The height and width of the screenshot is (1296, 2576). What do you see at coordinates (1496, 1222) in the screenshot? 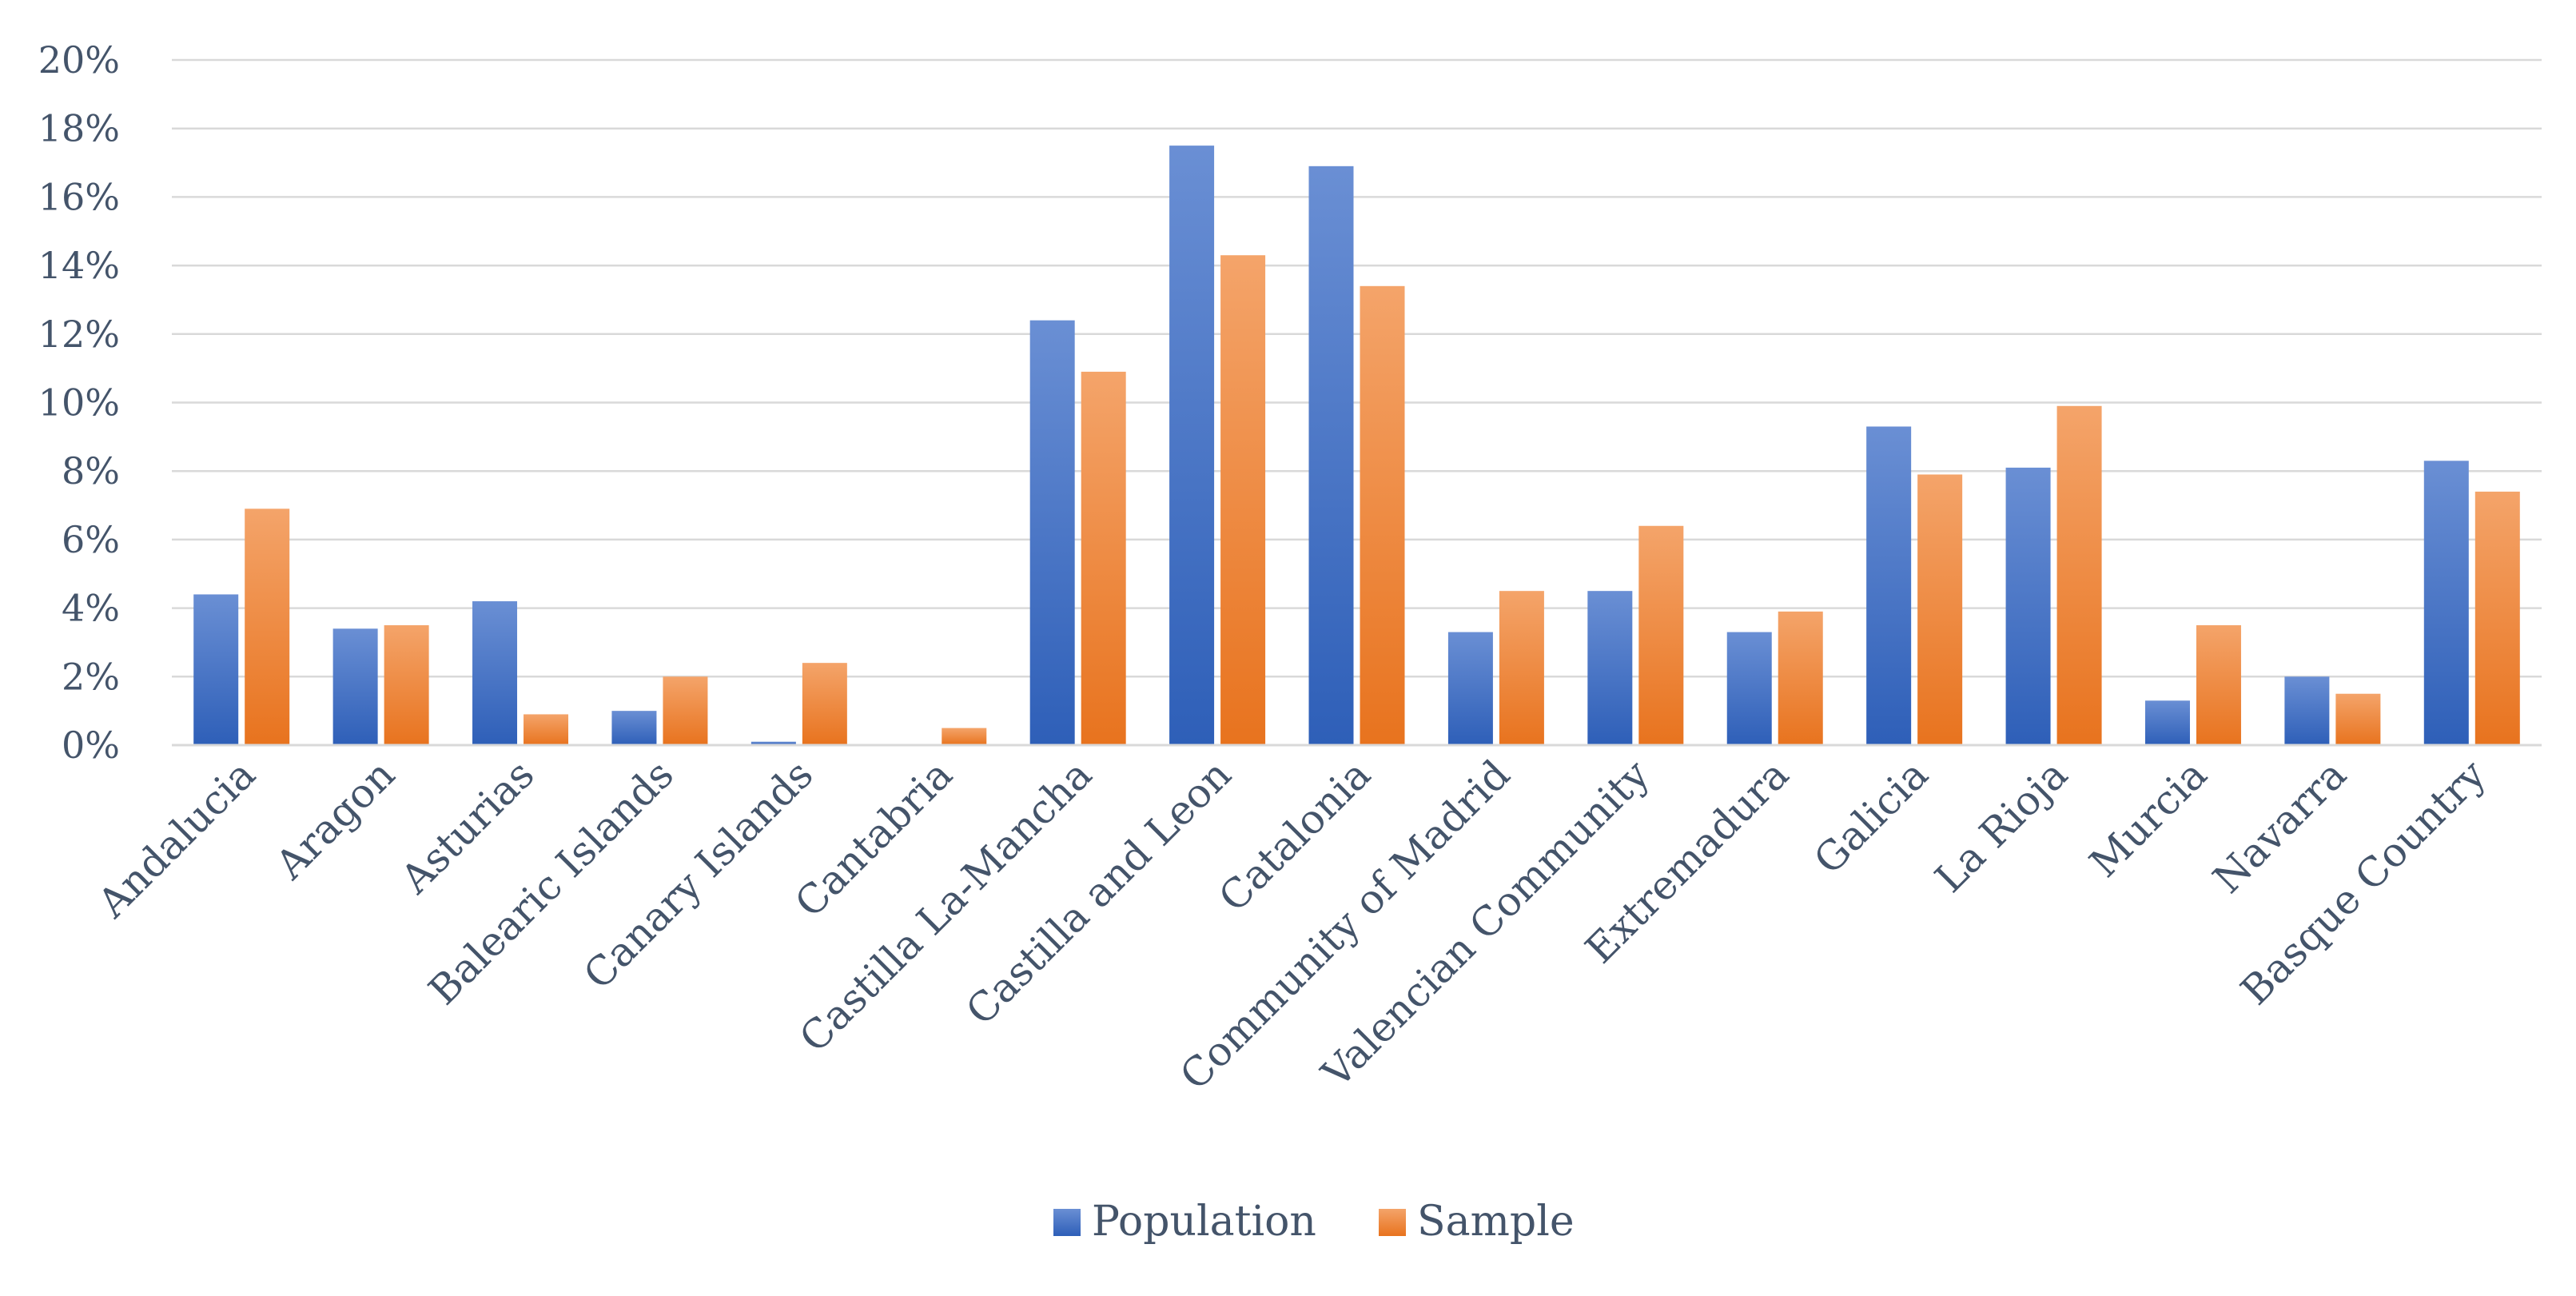
I see `legend-label-sample: Sample` at bounding box center [1496, 1222].